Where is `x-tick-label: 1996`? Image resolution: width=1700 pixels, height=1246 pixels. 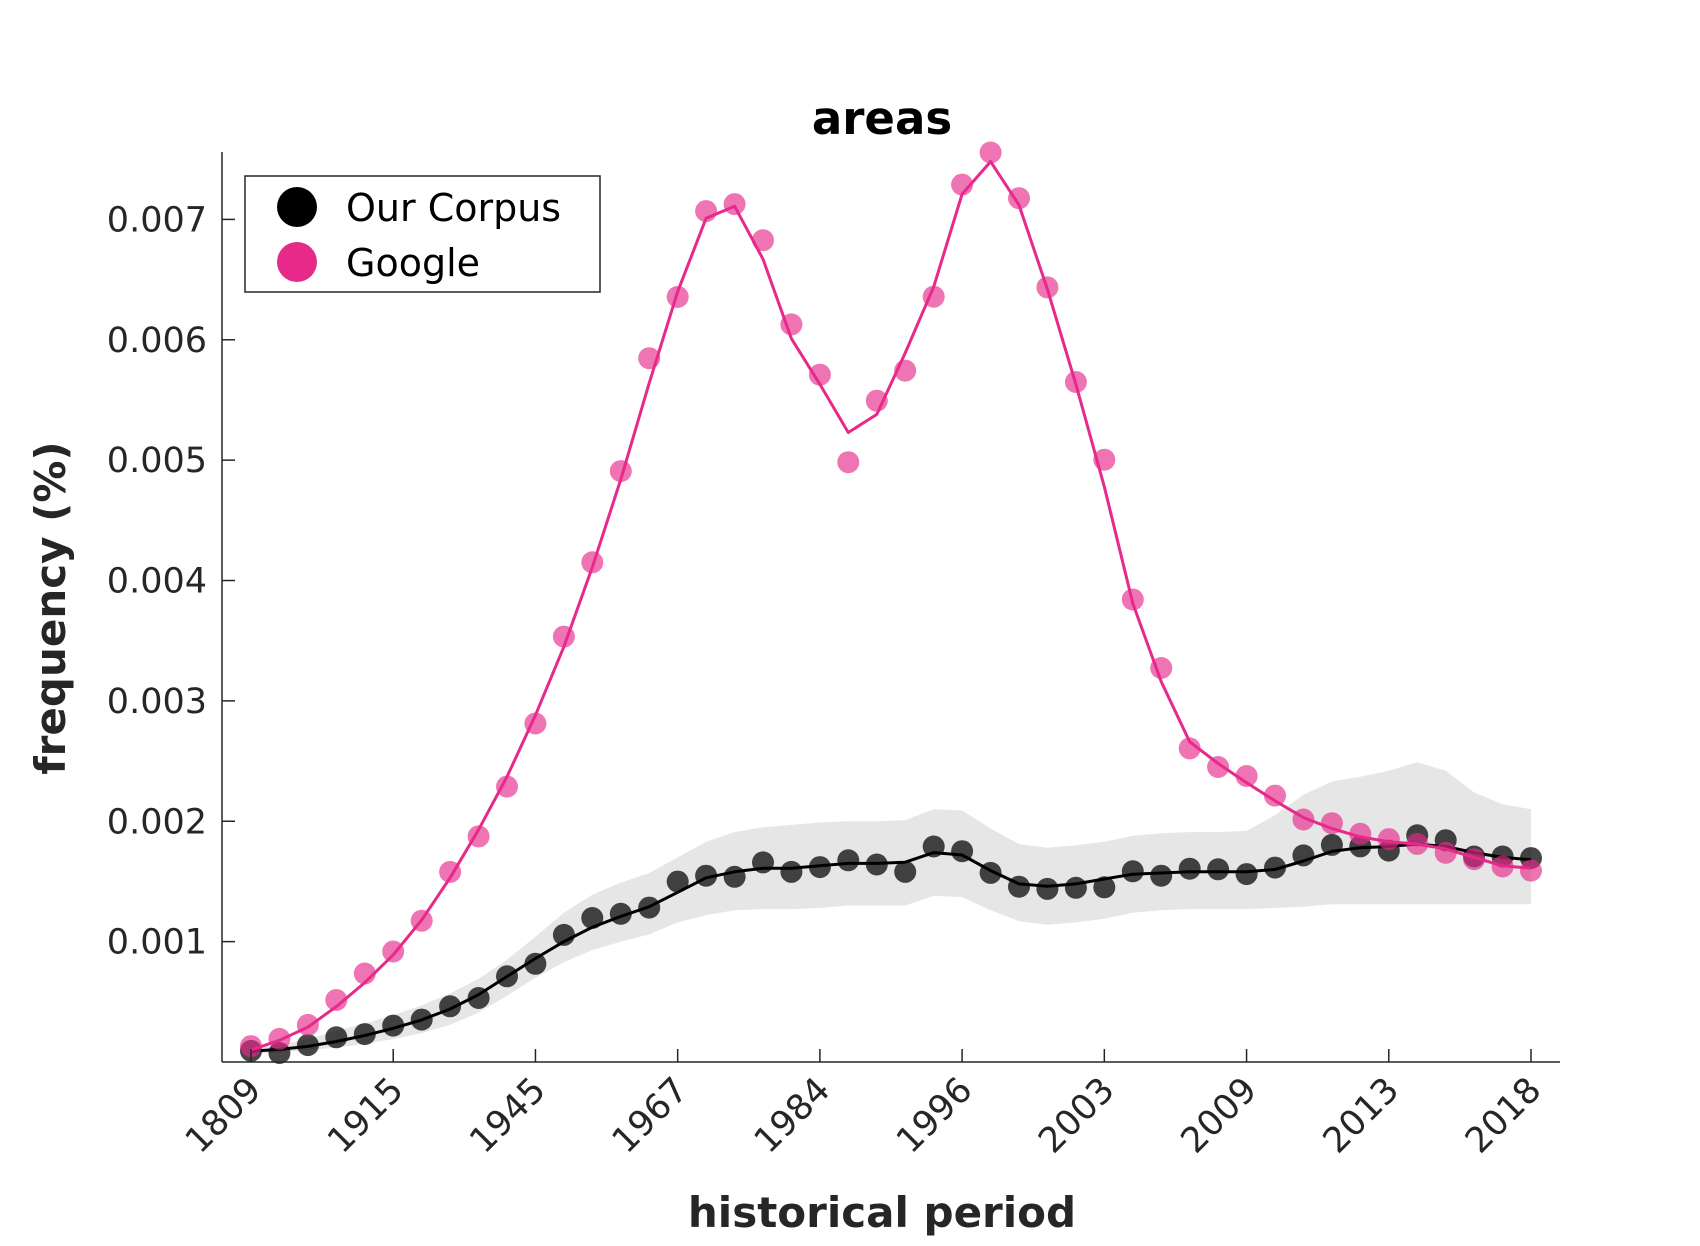 x-tick-label: 1996 is located at coordinates (934, 1115).